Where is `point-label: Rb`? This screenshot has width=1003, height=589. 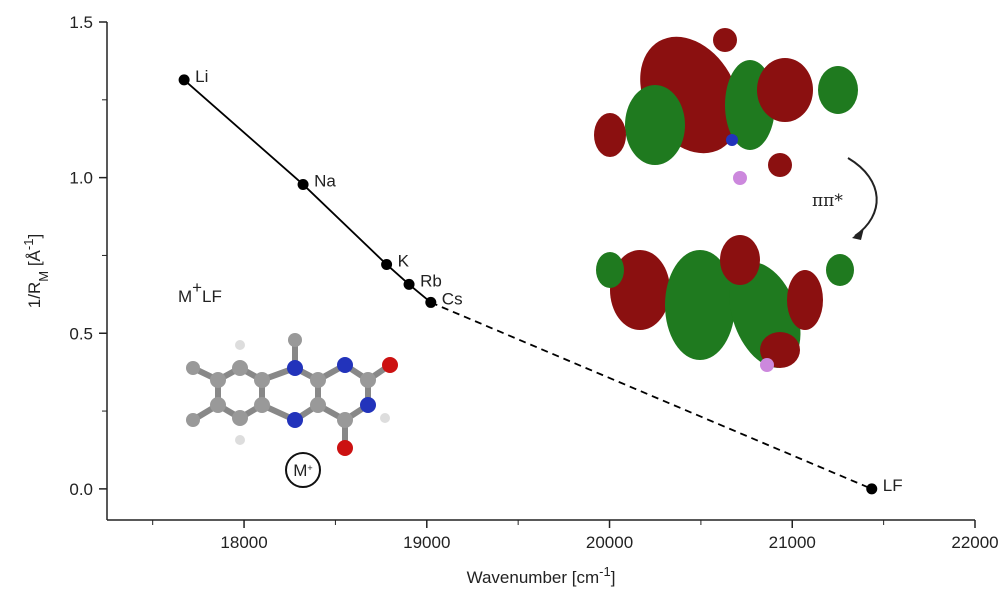
point-label: Rb is located at coordinates (431, 280).